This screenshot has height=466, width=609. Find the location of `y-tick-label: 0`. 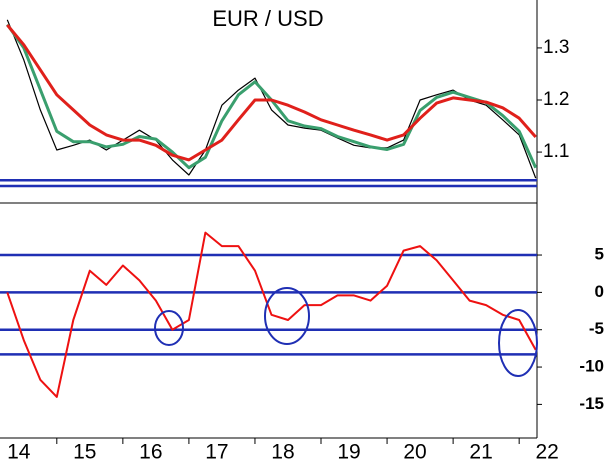

y-tick-label: 0 is located at coordinates (599, 291).